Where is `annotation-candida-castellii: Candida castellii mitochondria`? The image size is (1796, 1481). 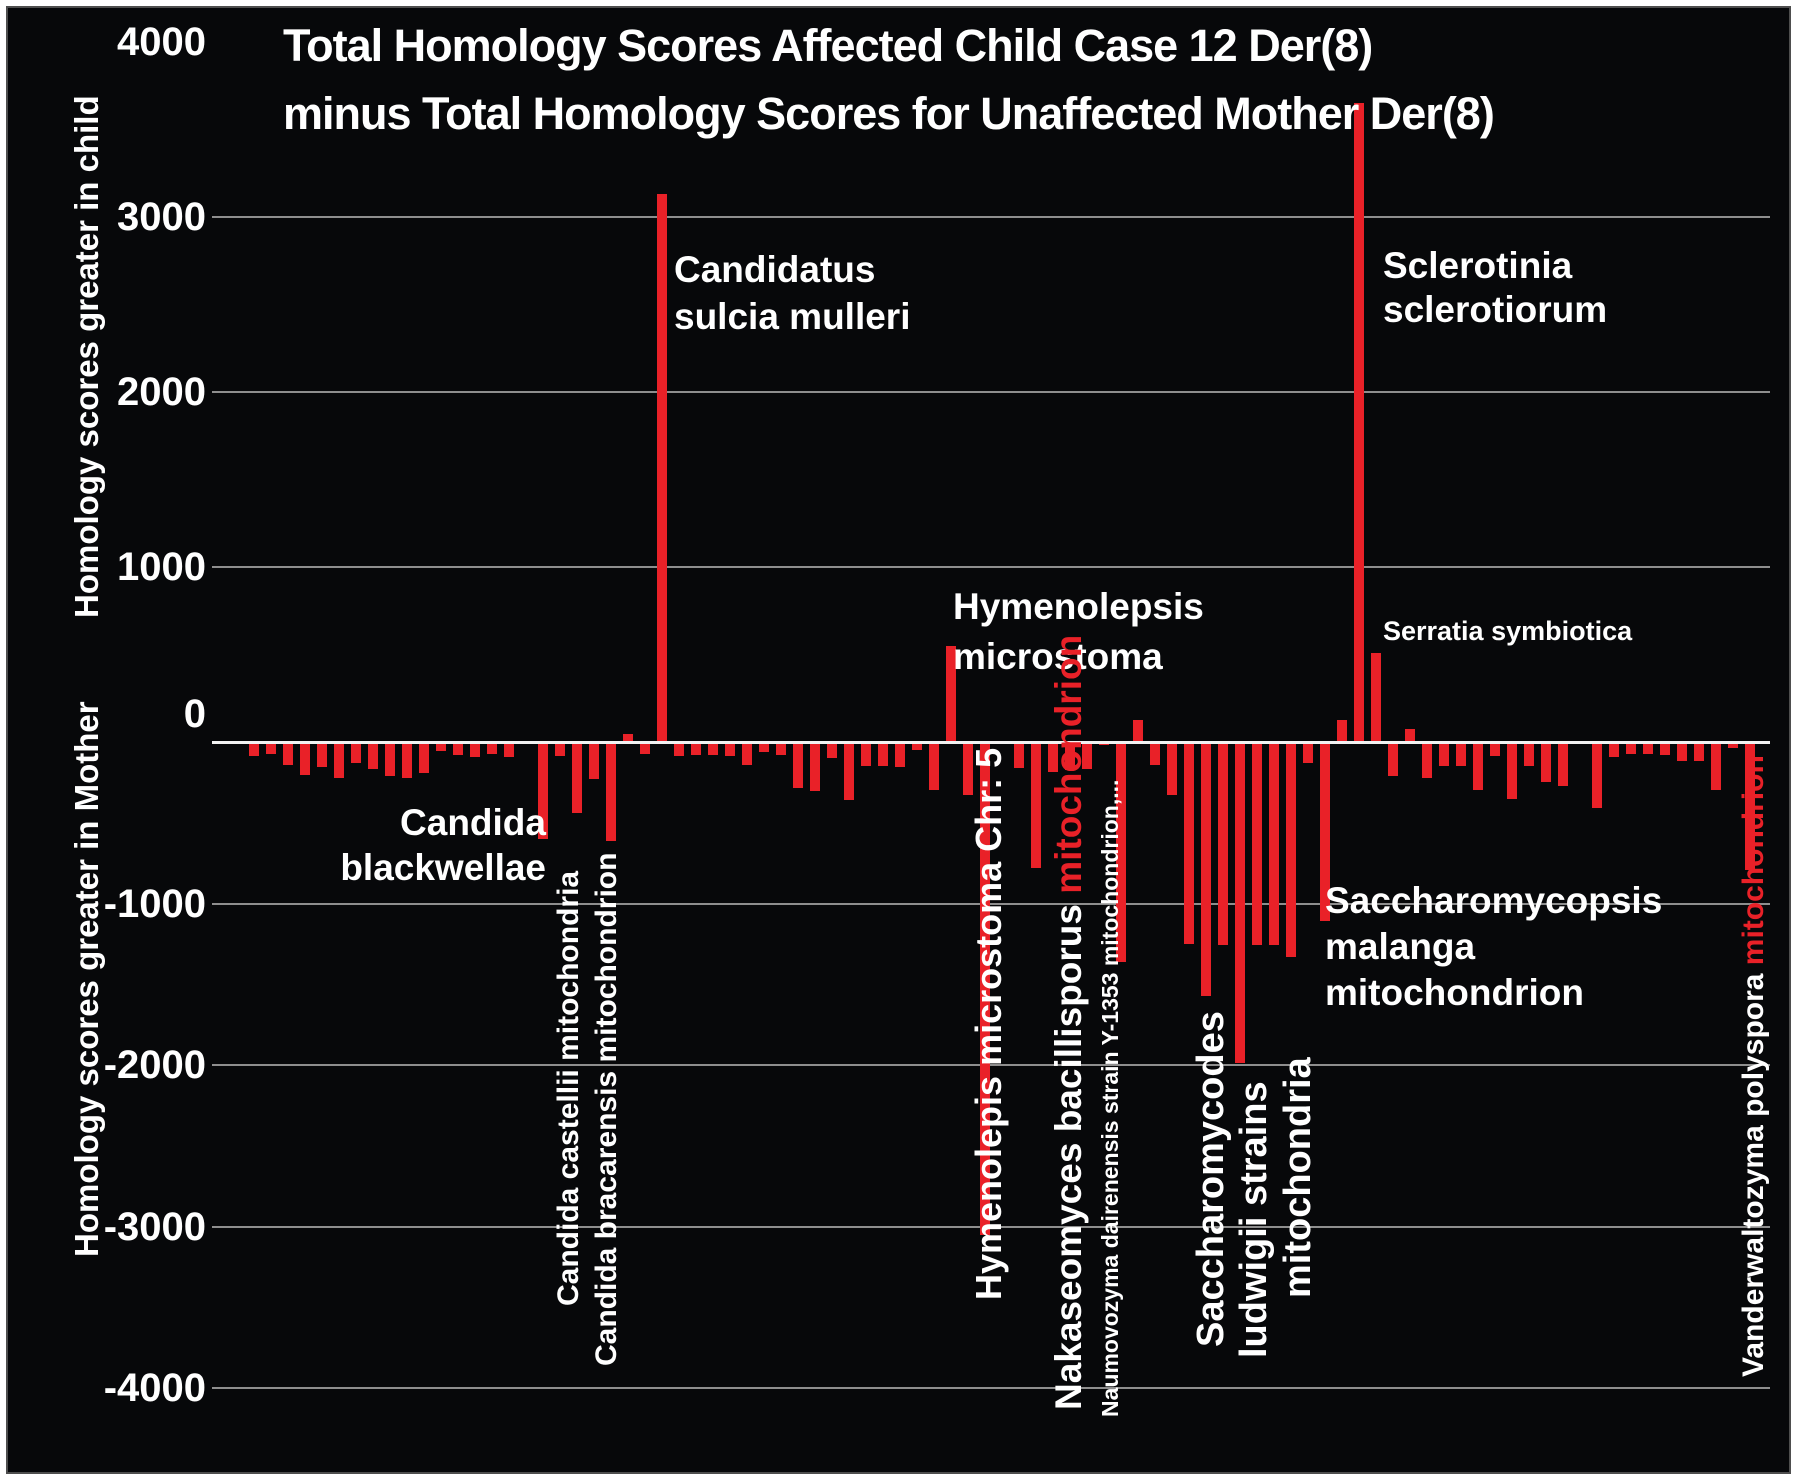
annotation-candida-castellii: Candida castellii mitochondria is located at coordinates (568, 1088).